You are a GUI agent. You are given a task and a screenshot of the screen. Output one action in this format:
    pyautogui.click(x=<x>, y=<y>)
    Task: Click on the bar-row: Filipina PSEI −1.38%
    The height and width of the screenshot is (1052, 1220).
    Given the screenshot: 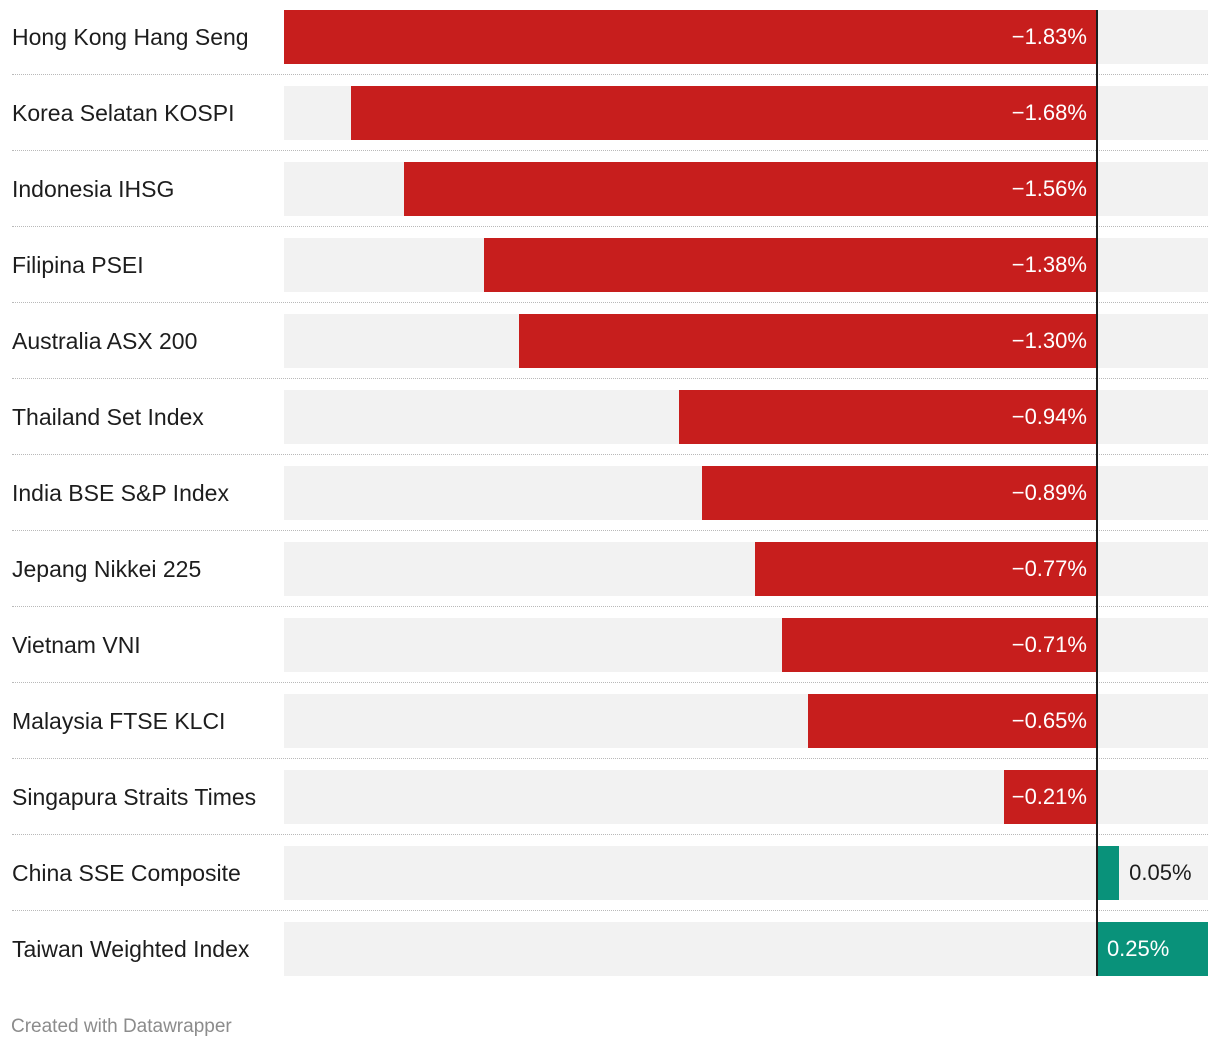 What is the action you would take?
    pyautogui.click(x=610, y=276)
    